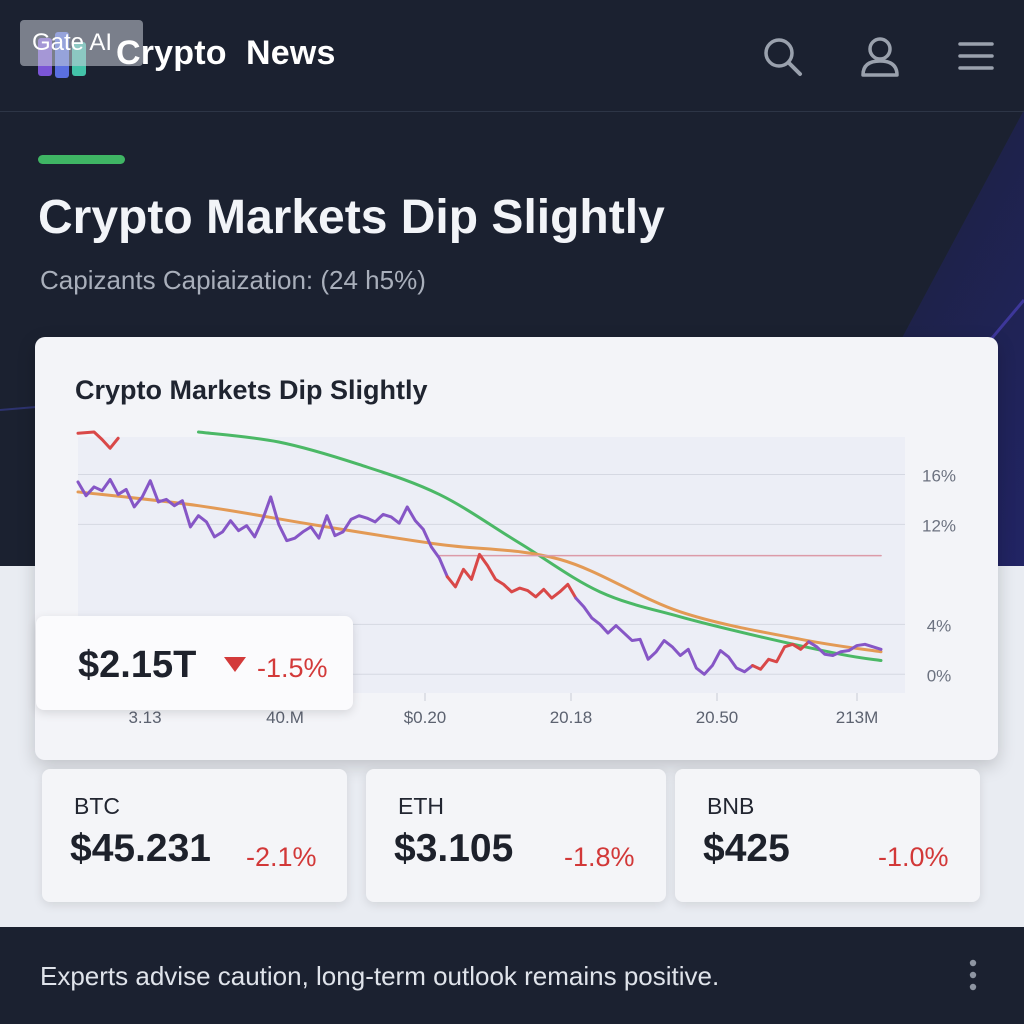 The width and height of the screenshot is (1024, 1024). Describe the element at coordinates (913, 857) in the screenshot. I see `coin-change: -1.0%` at that location.